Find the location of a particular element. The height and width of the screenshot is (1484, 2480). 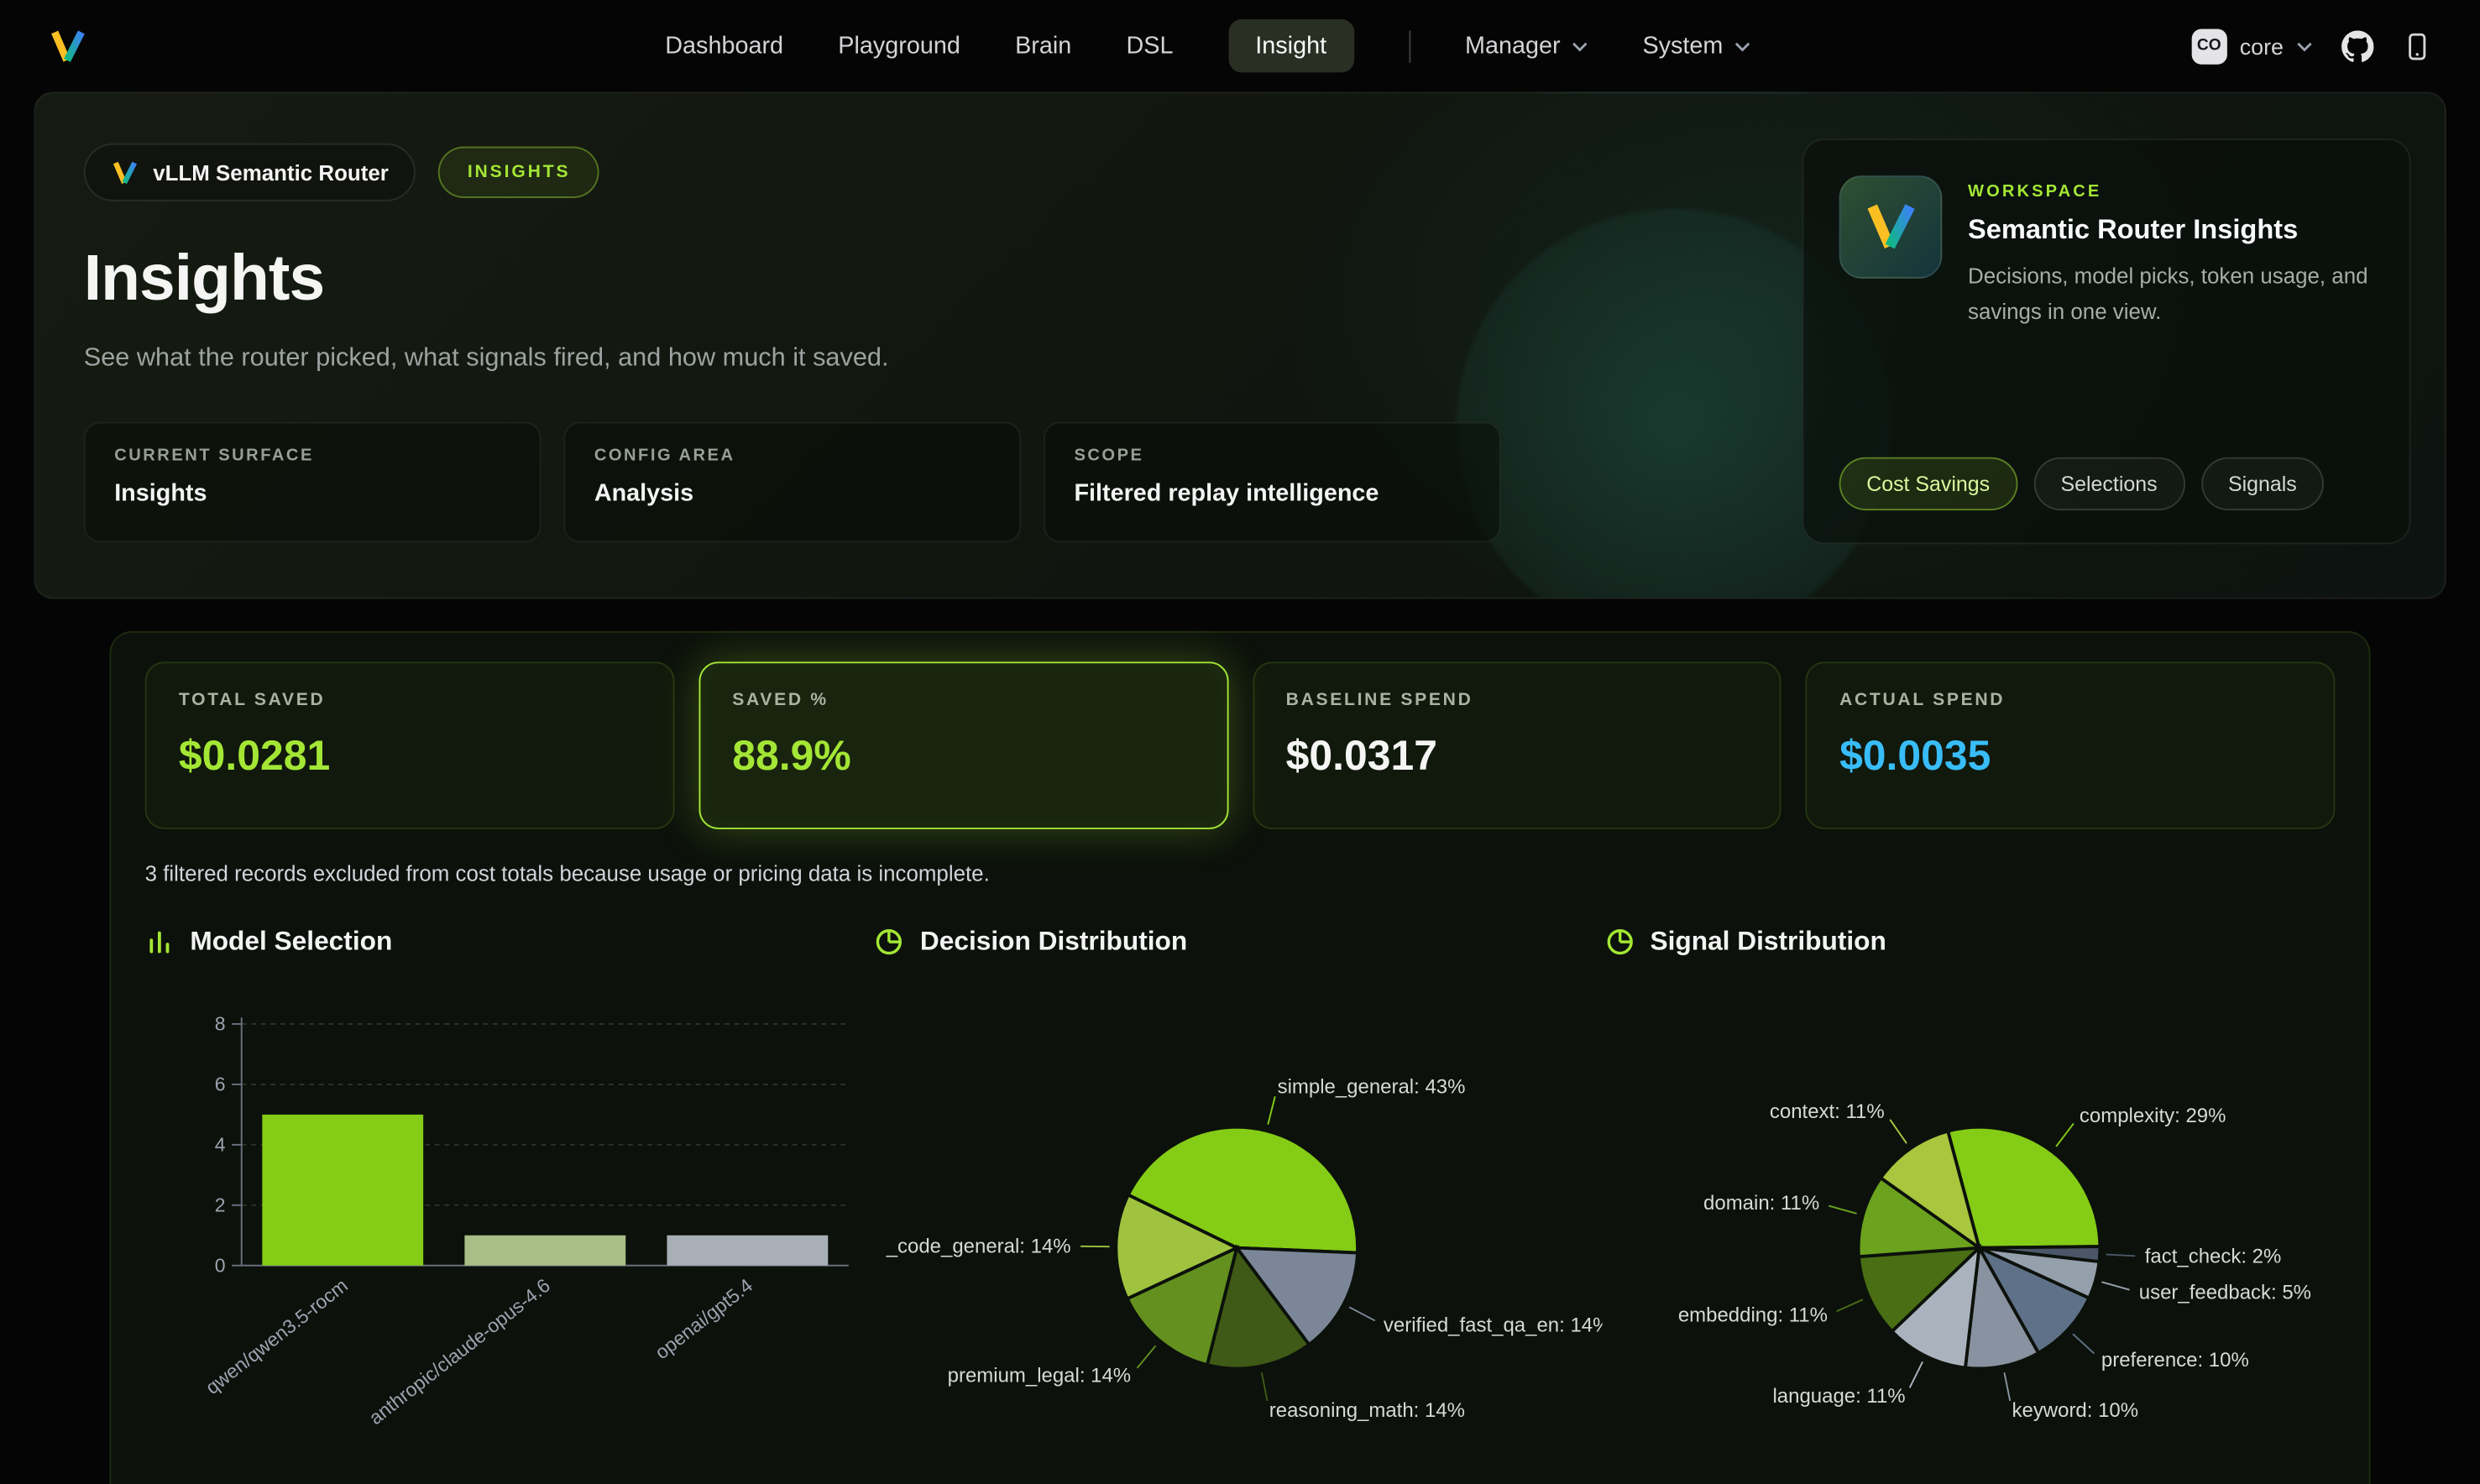

pie-label: user_feedback: 5% is located at coordinates (2224, 1292).